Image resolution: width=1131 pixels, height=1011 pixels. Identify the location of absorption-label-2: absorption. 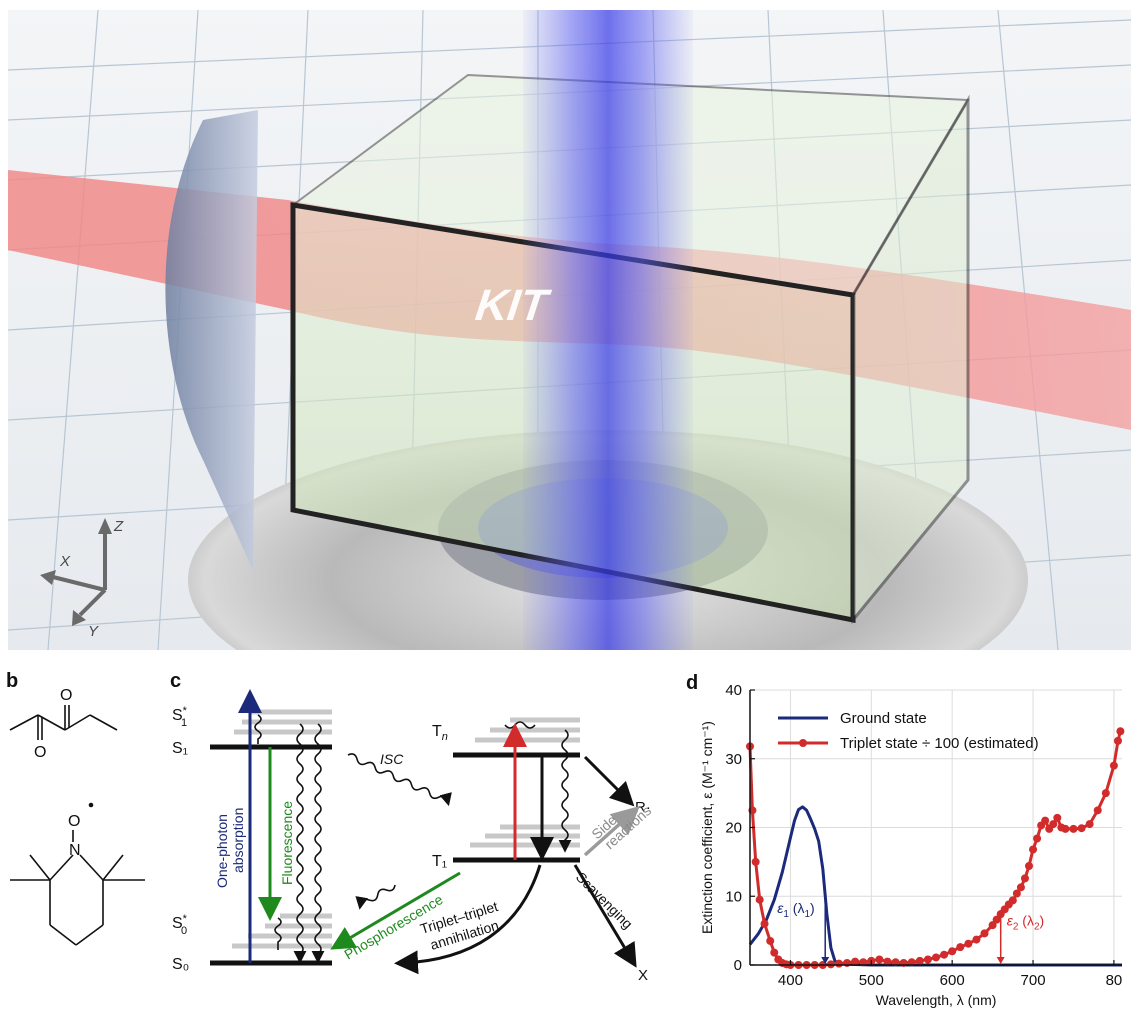
(238, 840).